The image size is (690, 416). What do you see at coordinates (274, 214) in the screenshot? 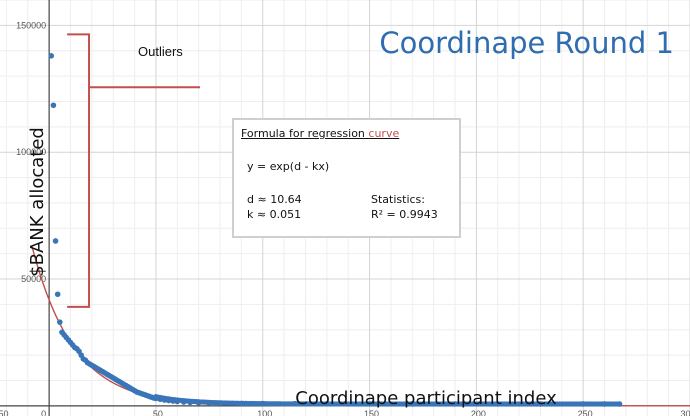
I see `parameter-k: k ≈ 0.051` at bounding box center [274, 214].